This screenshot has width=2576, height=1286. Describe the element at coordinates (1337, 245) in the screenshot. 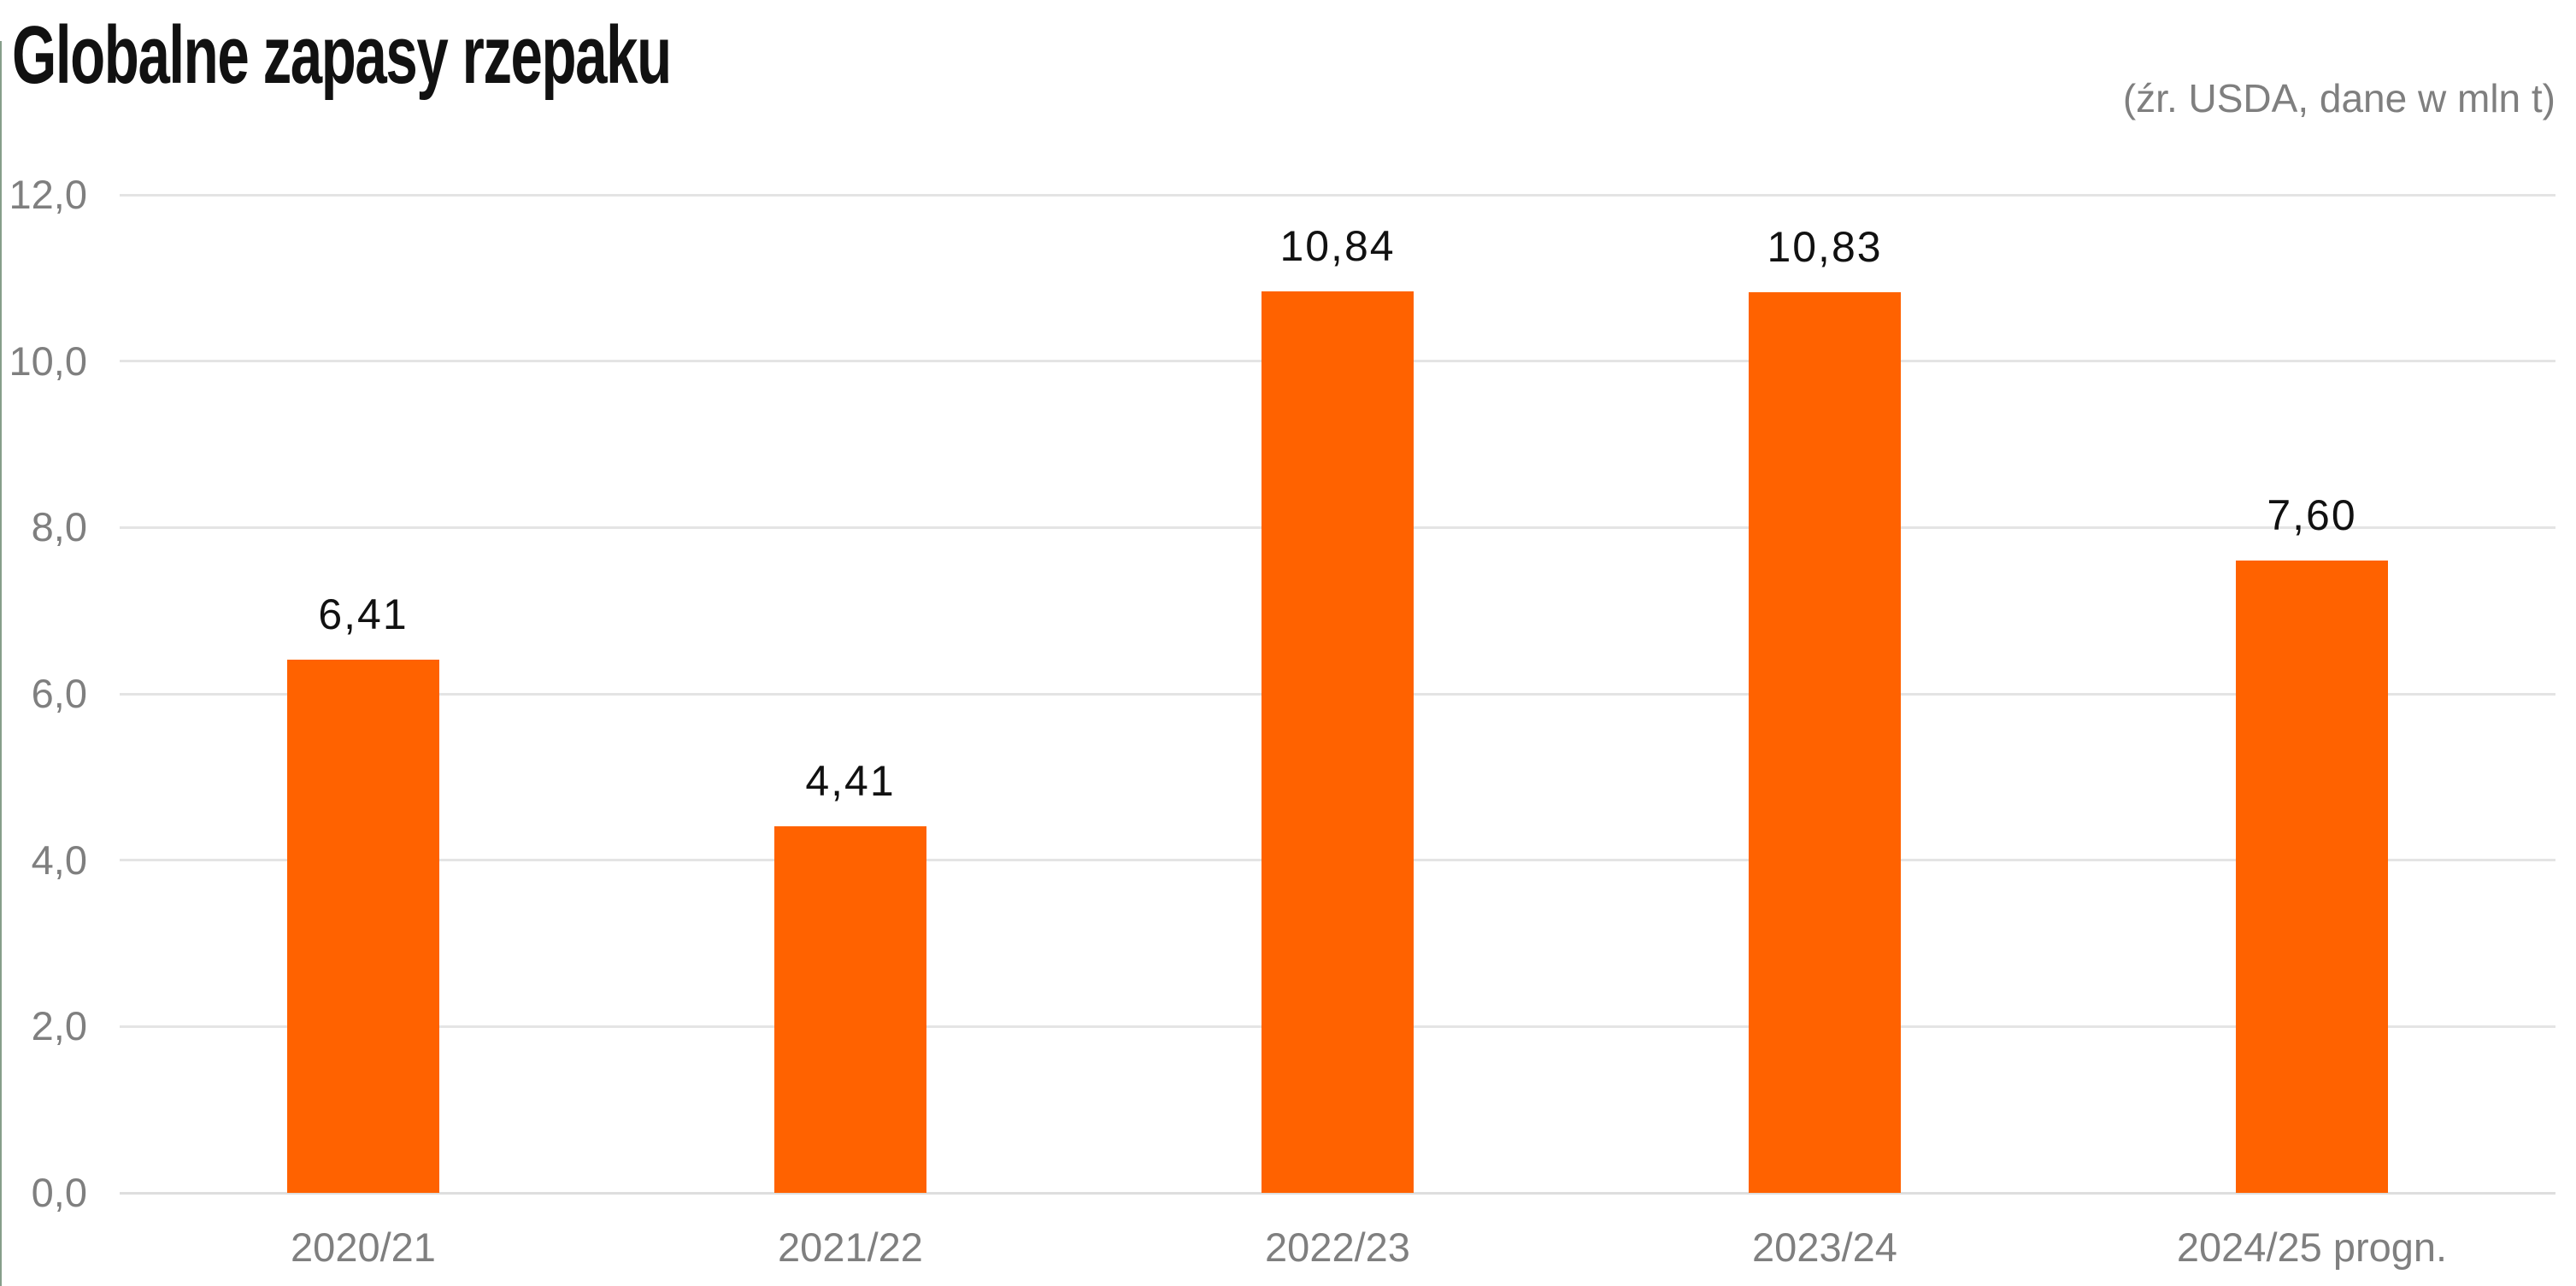

I see `bar-value-label: 10,84` at that location.